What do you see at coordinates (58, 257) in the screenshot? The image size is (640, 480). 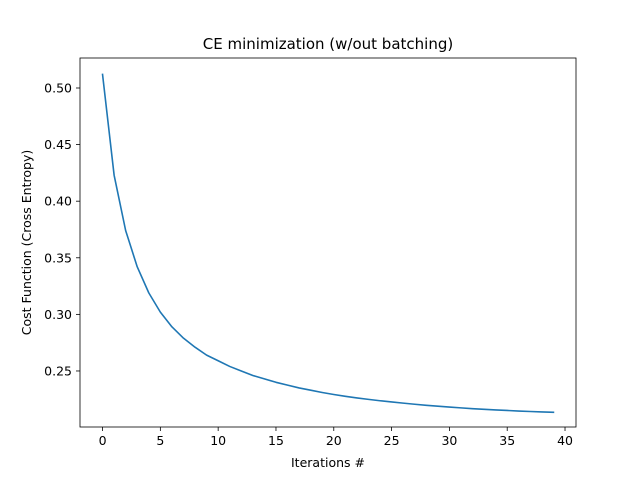 I see `y-tick-label: 0.35` at bounding box center [58, 257].